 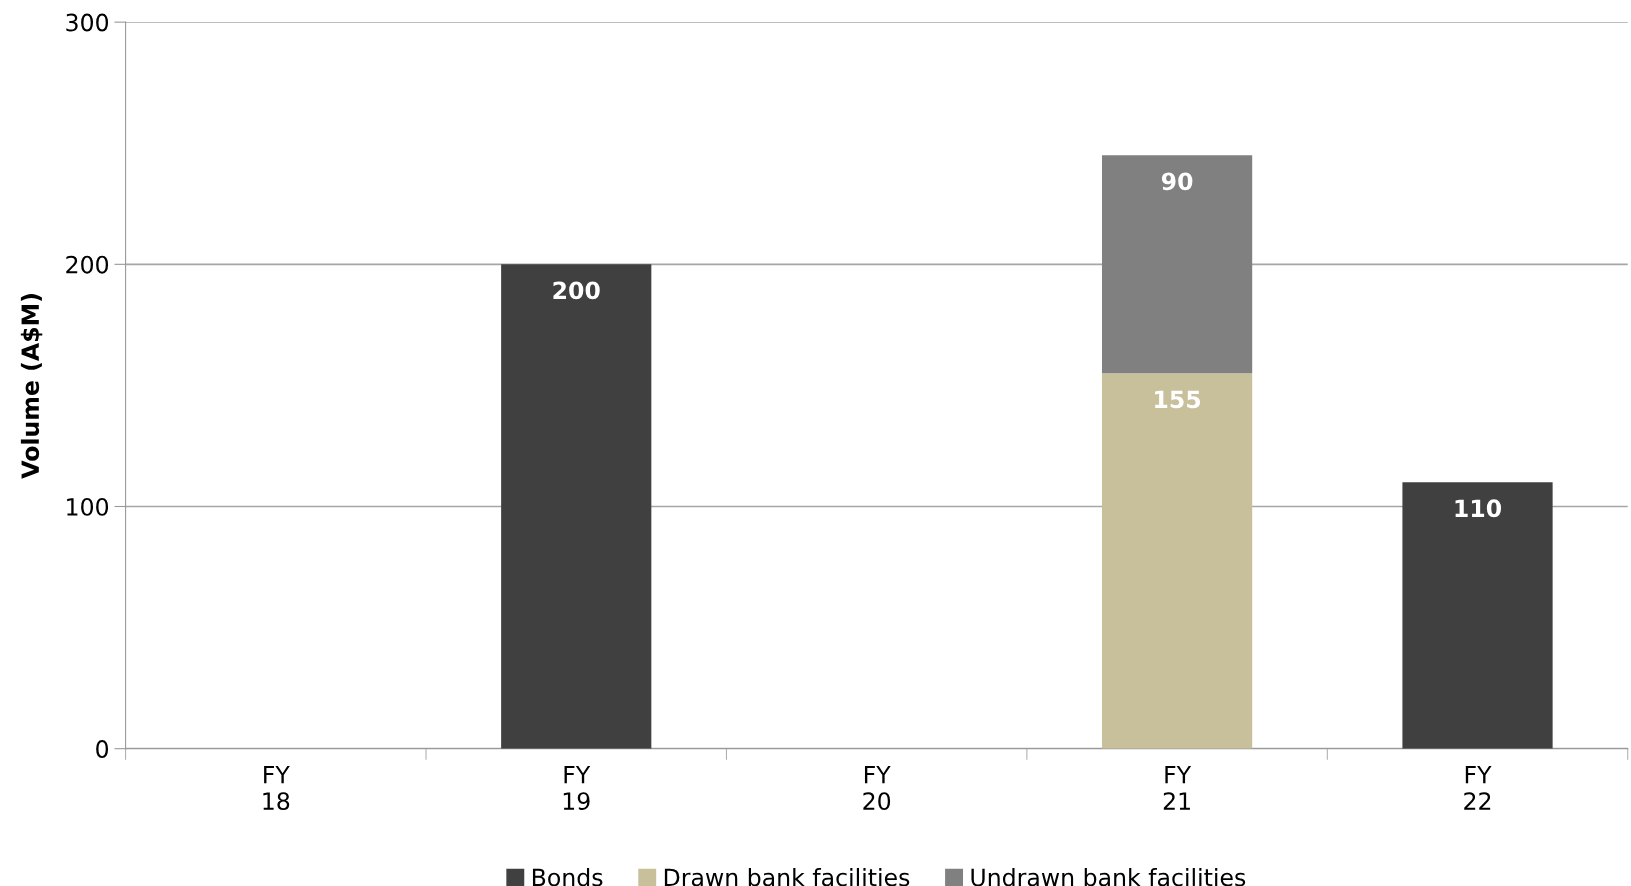 What do you see at coordinates (87, 264) in the screenshot?
I see `y-tick-label: 200` at bounding box center [87, 264].